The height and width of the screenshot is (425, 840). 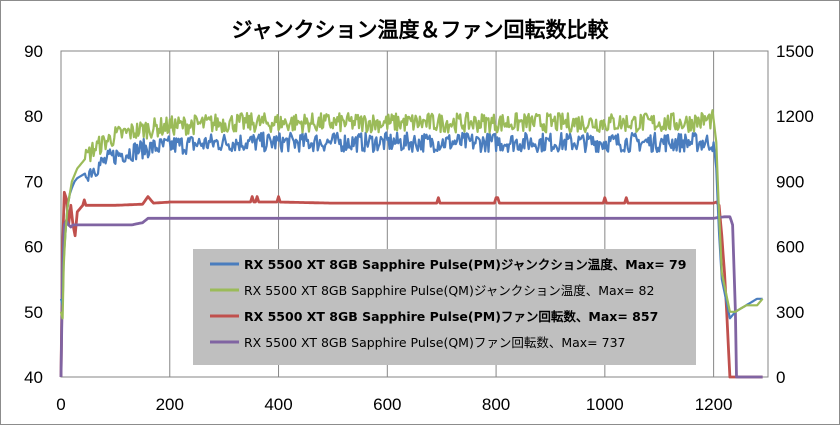 I want to click on x-tick-label: 400, so click(x=278, y=404).